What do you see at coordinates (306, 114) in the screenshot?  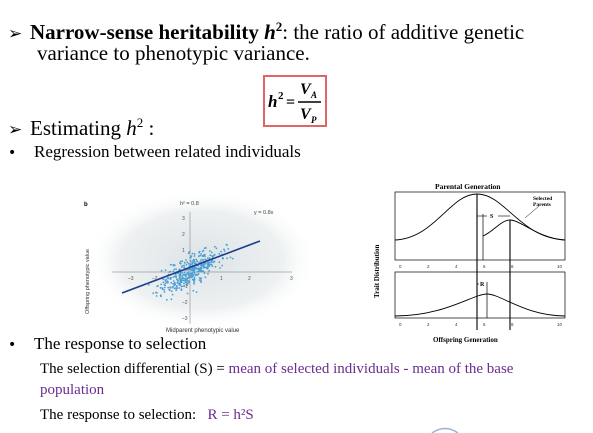 I see `formula-denominator: V` at bounding box center [306, 114].